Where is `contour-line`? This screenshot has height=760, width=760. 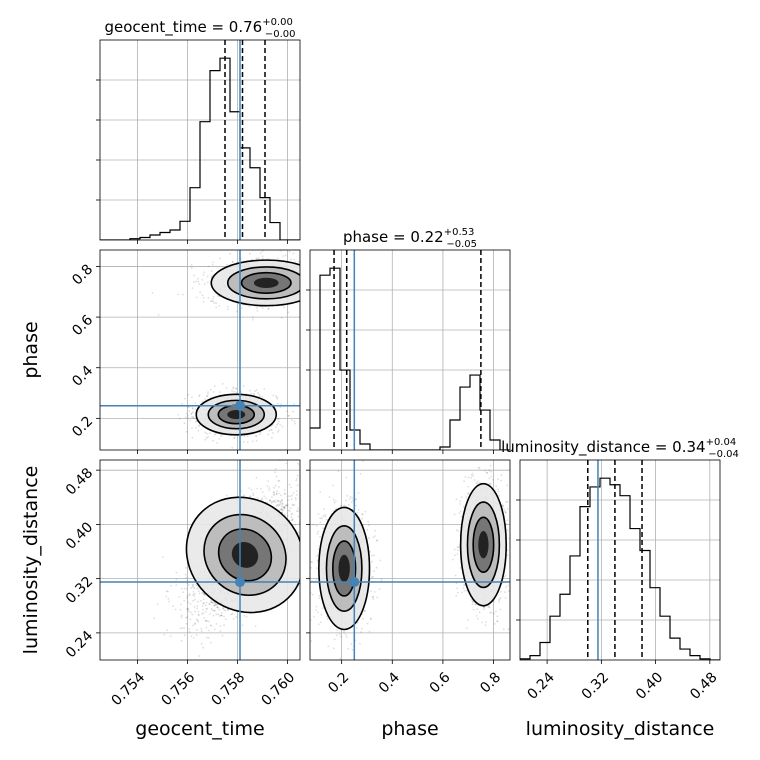 contour-line is located at coordinates (263, 283).